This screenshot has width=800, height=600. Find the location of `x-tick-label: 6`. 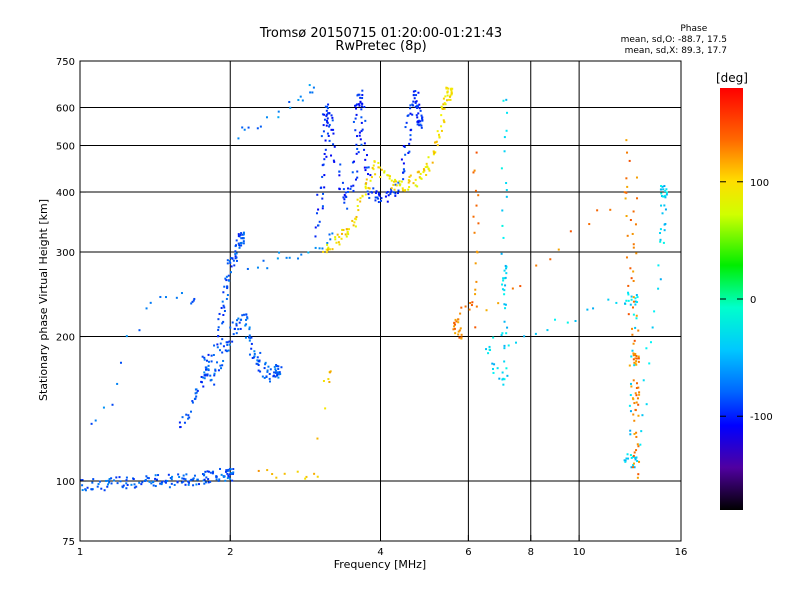

x-tick-label: 6 is located at coordinates (468, 552).